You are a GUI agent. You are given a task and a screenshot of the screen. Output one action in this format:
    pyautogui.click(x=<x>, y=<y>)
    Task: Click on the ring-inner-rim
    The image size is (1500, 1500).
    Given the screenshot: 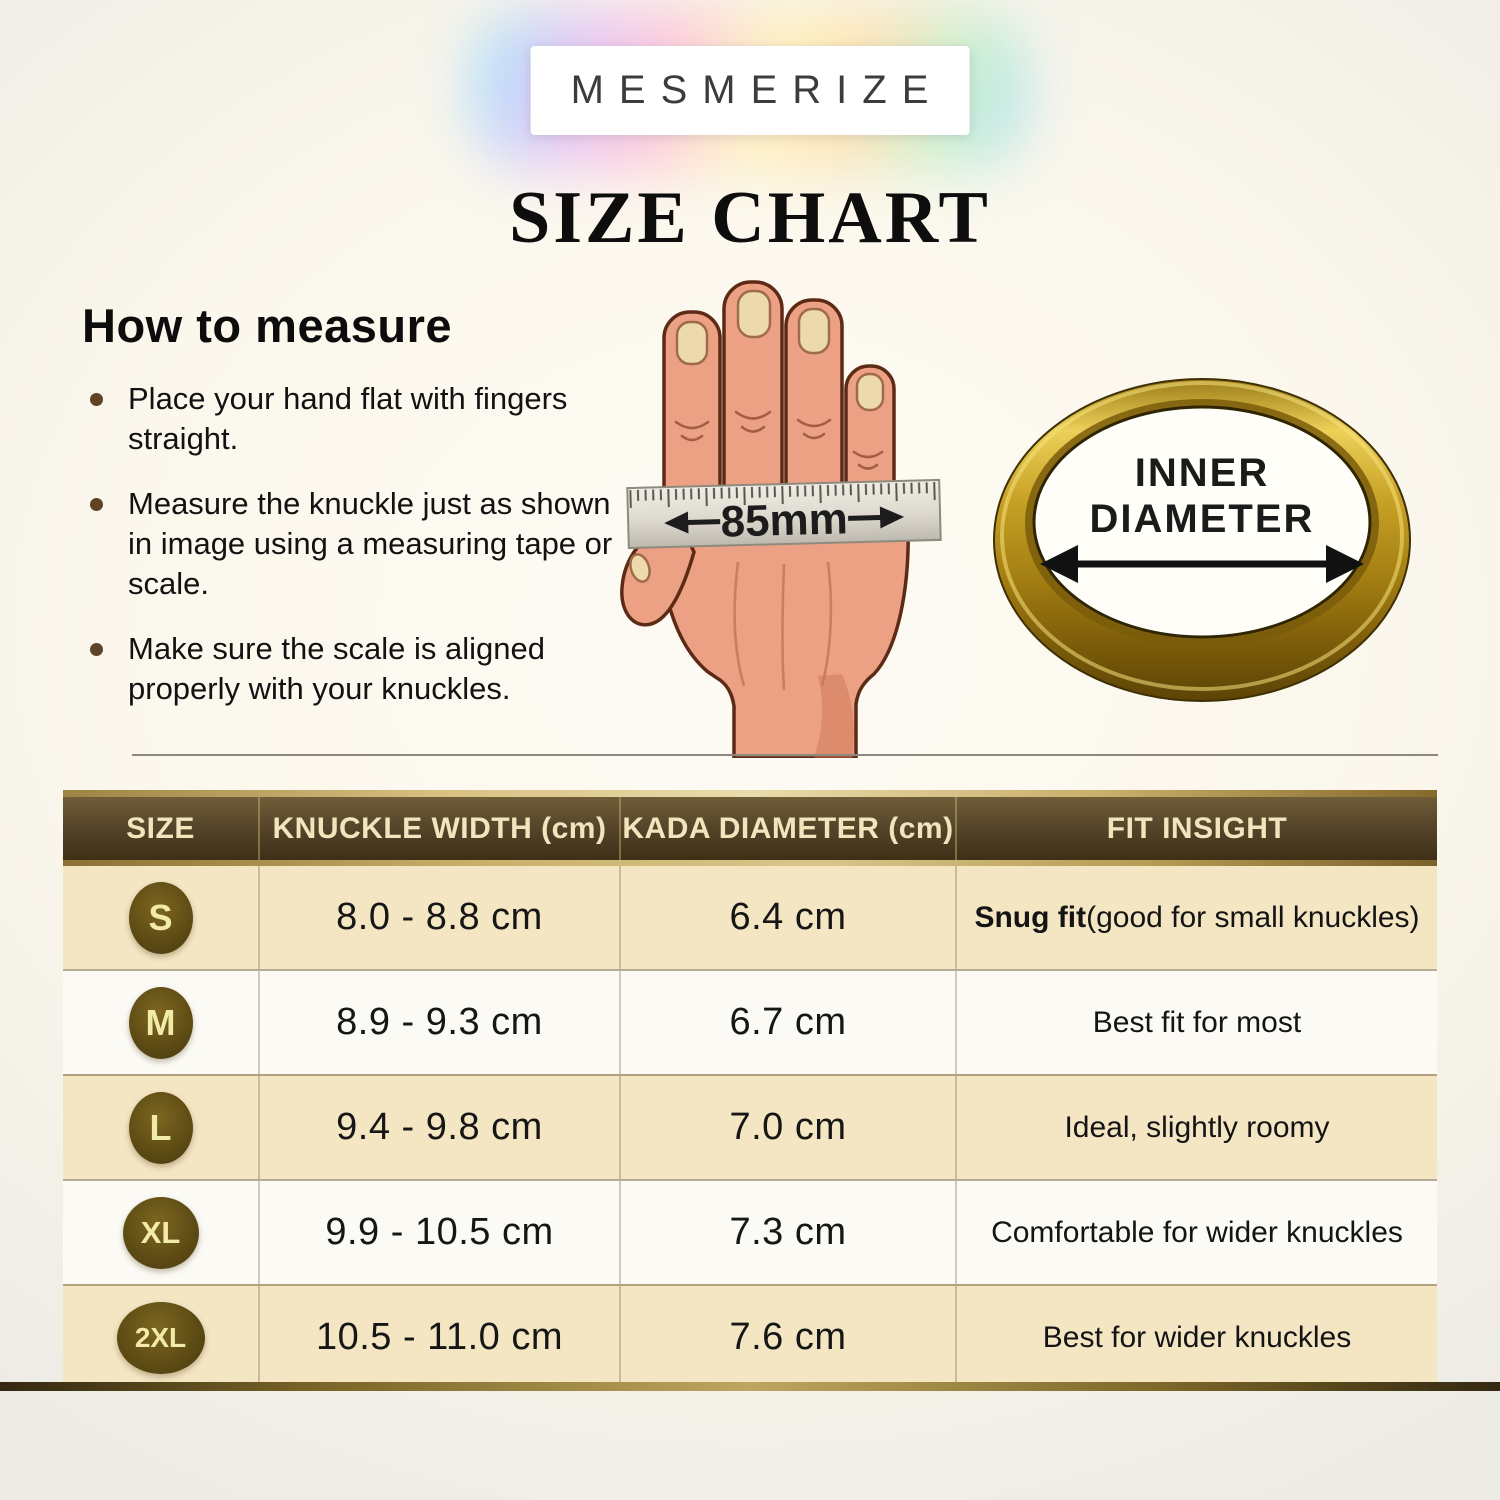 What is the action you would take?
    pyautogui.click(x=1202, y=523)
    